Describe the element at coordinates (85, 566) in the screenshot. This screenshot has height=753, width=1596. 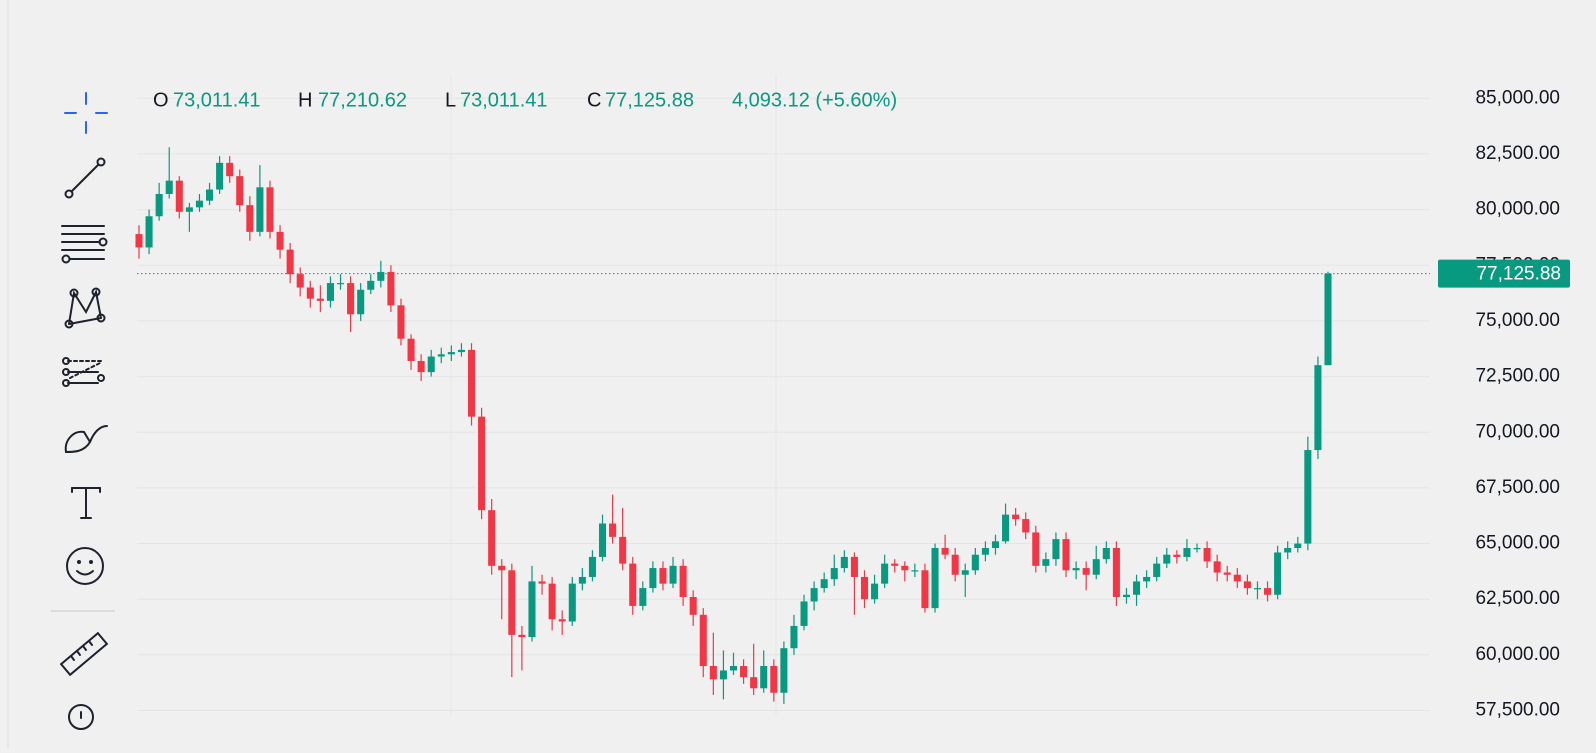
I see `emoji-tool` at that location.